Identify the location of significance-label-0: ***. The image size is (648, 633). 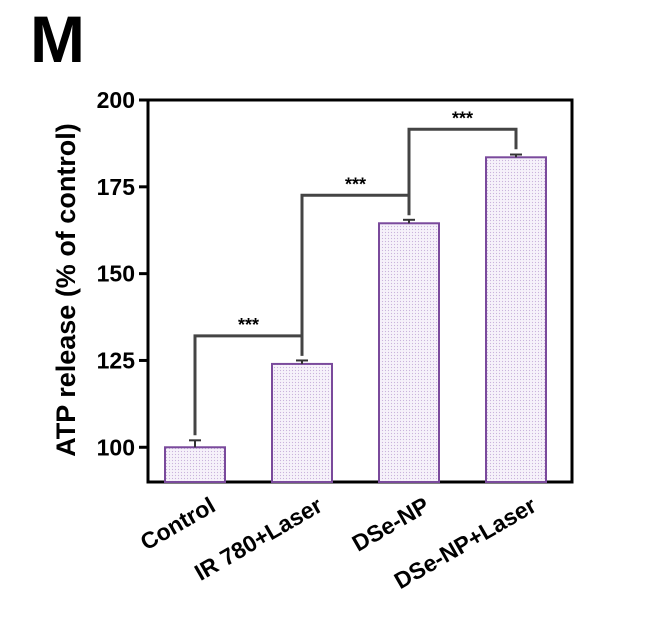
(248, 325).